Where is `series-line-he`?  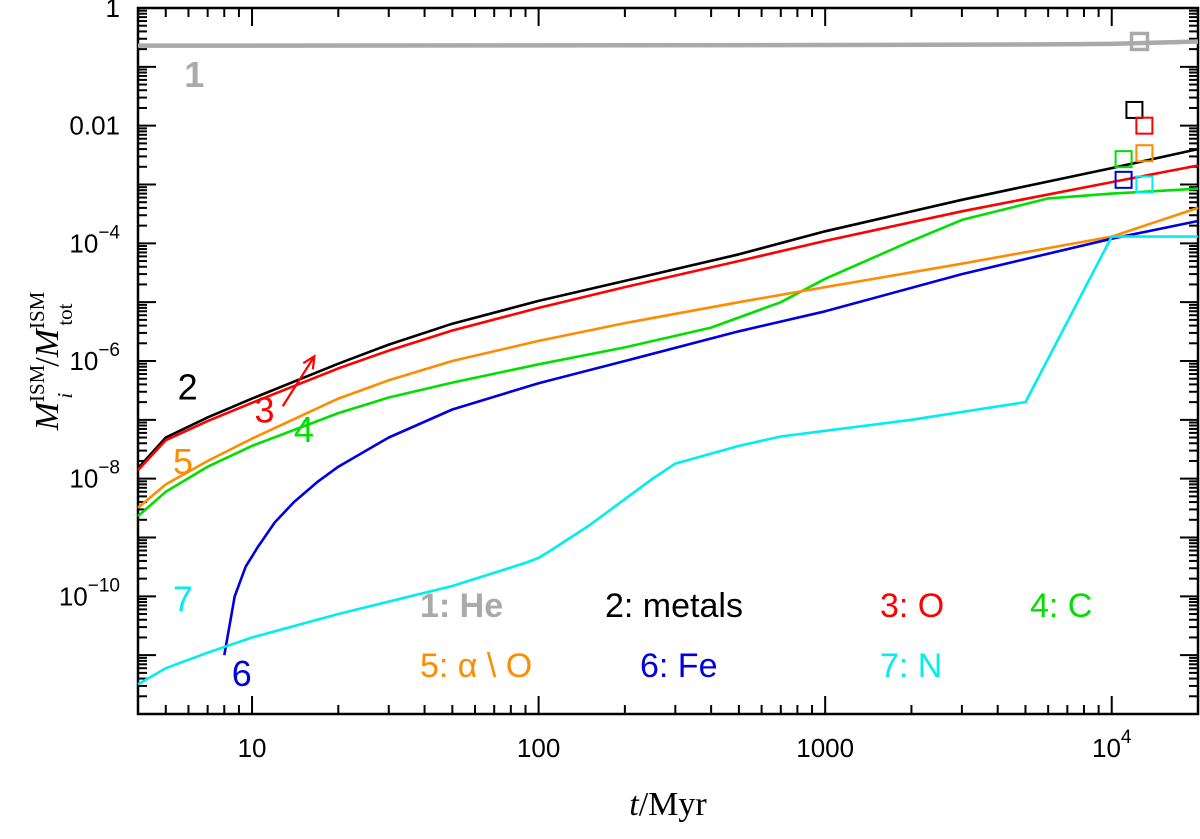 series-line-he is located at coordinates (668, 43).